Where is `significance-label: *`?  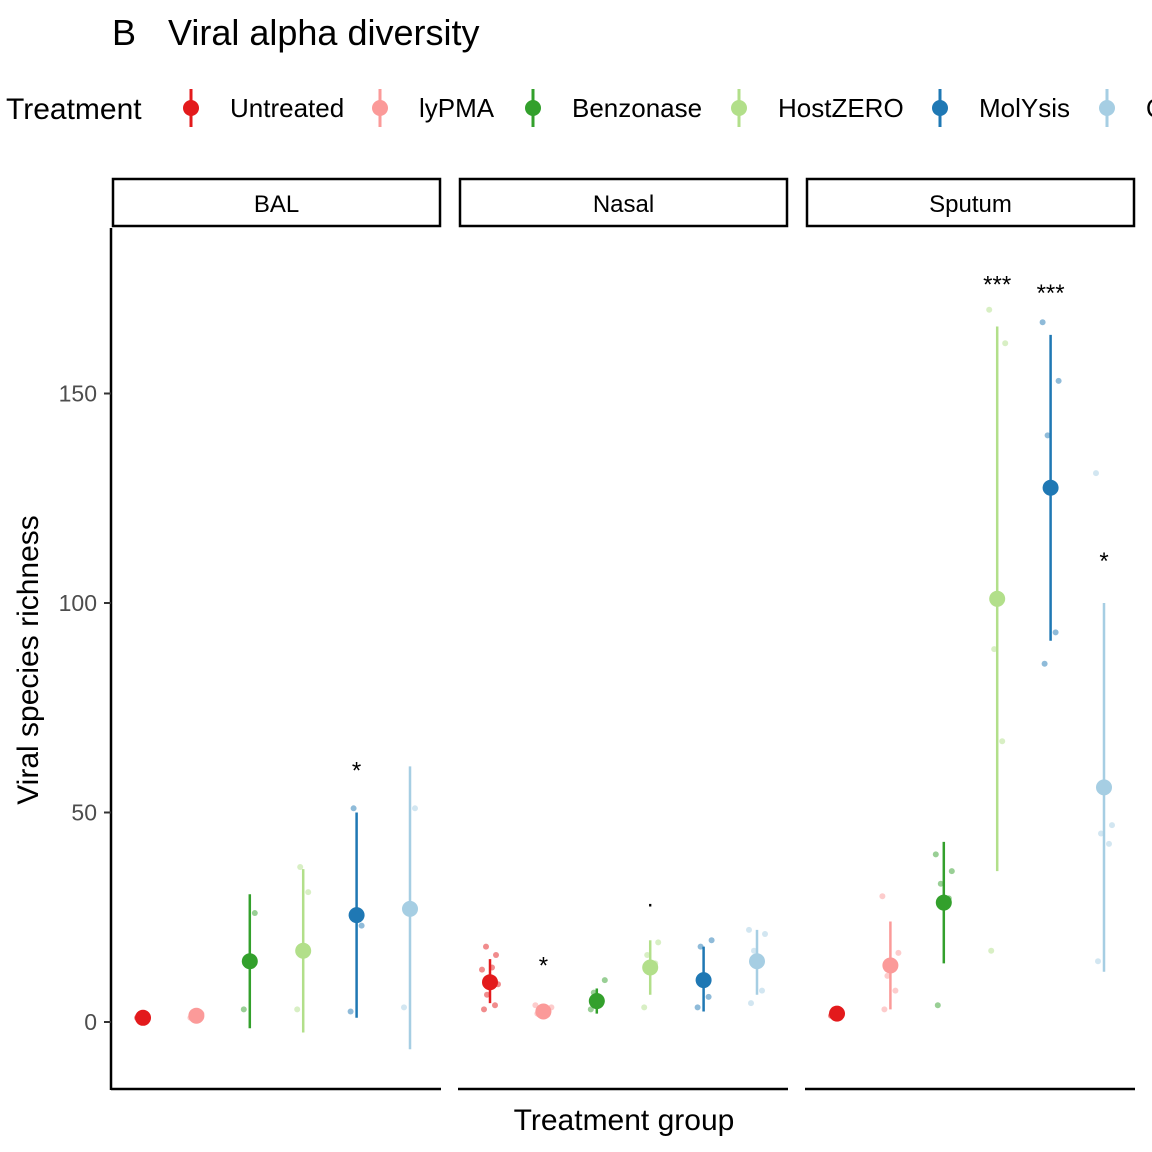
significance-label: * is located at coordinates (356, 771).